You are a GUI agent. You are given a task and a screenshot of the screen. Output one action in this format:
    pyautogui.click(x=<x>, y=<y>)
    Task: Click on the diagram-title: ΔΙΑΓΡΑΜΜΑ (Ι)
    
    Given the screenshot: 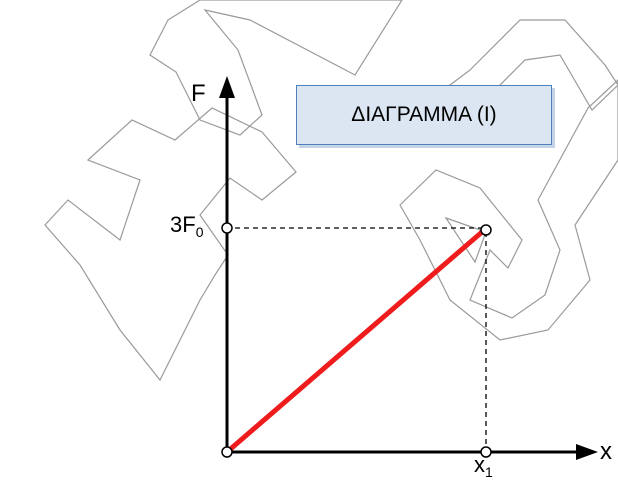 What is the action you would take?
    pyautogui.click(x=424, y=114)
    